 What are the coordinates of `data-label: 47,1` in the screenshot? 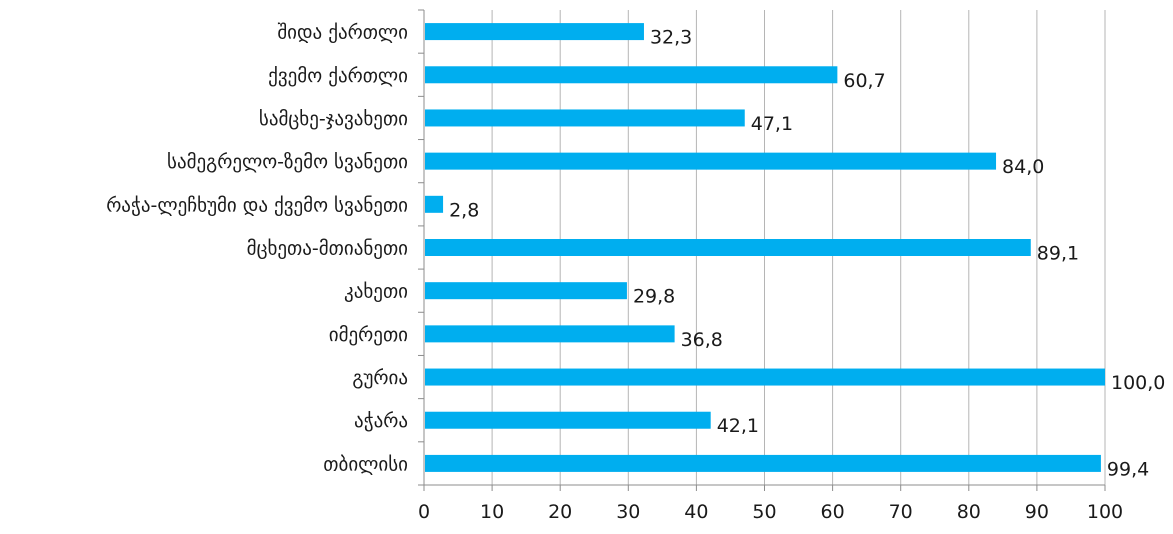 It's located at (772, 124).